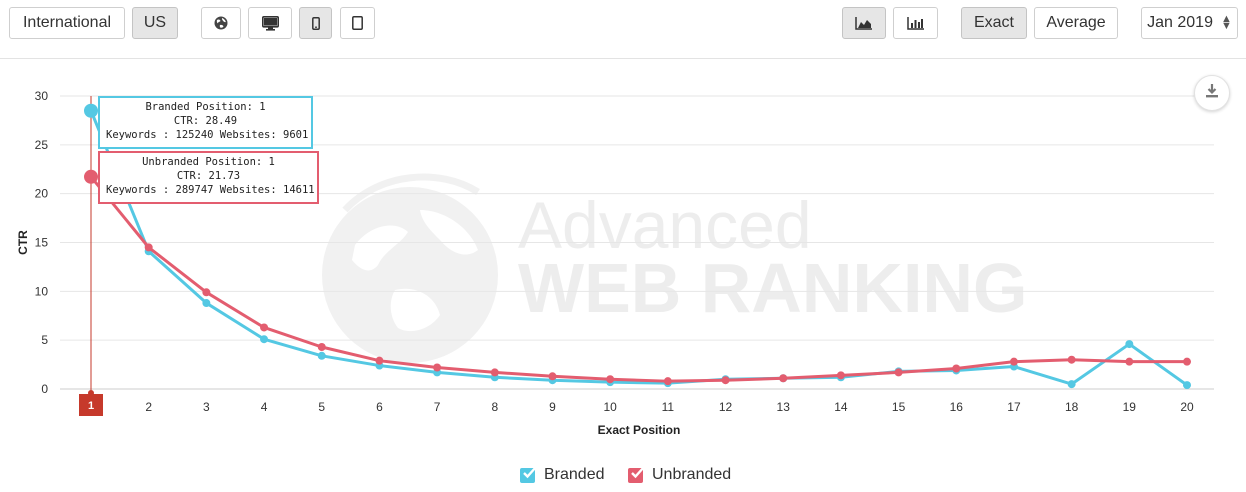  What do you see at coordinates (42, 96) in the screenshot?
I see `y-tick-label: 30` at bounding box center [42, 96].